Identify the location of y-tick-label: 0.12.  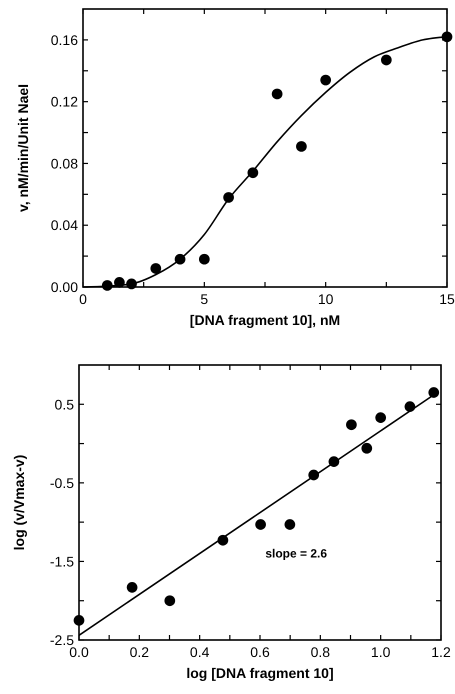
(64, 102).